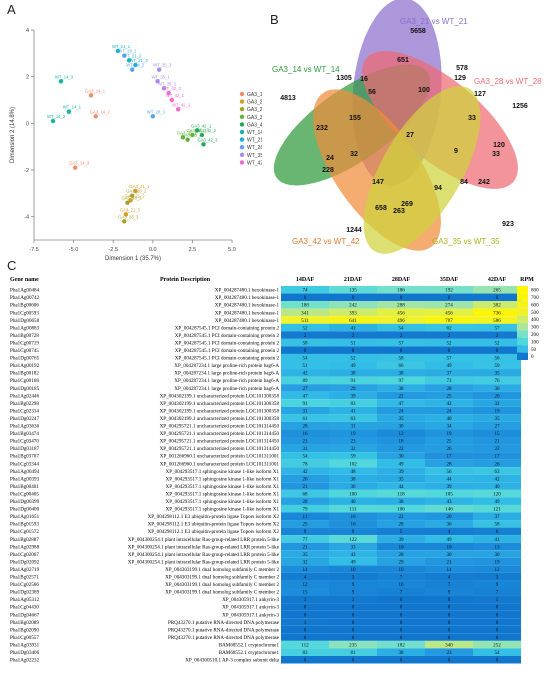 Image resolution: width=550 pixels, height=689 pixels. What do you see at coordinates (138, 60) in the screenshot?
I see `point-label: WT_21_3` at bounding box center [138, 60].